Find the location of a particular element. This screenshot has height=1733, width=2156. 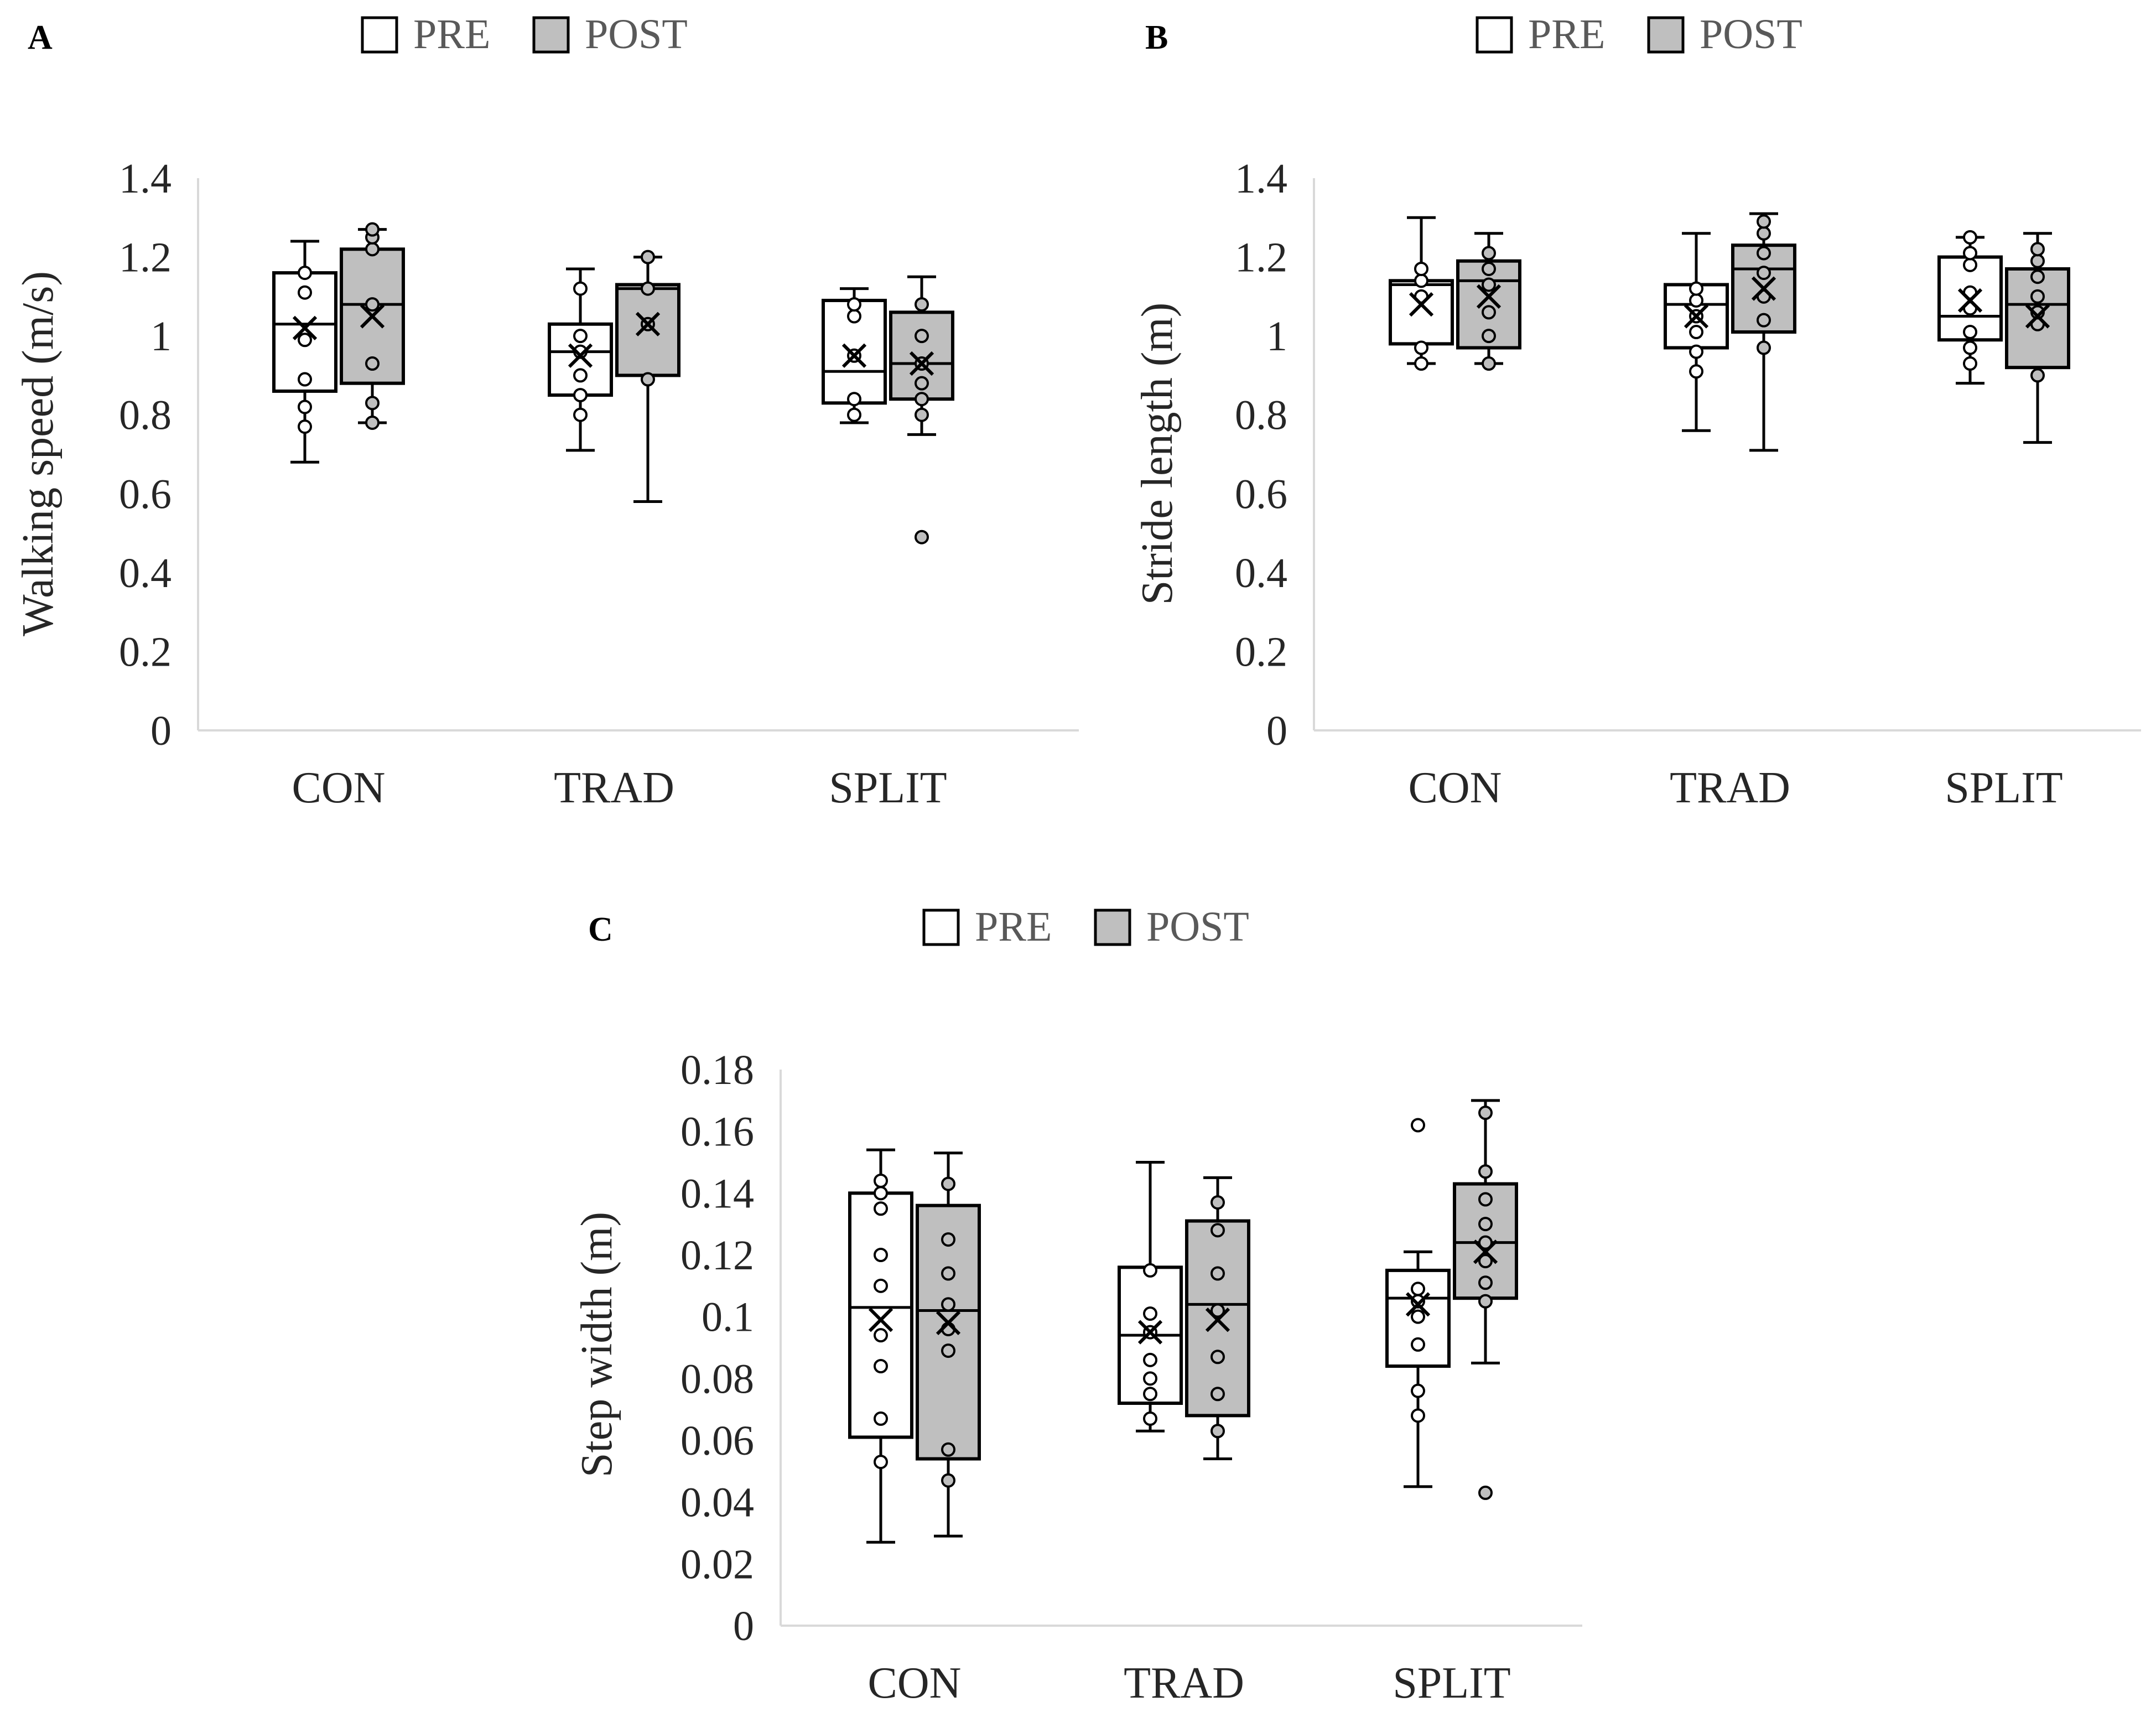

box-split-post is located at coordinates (921, 409).